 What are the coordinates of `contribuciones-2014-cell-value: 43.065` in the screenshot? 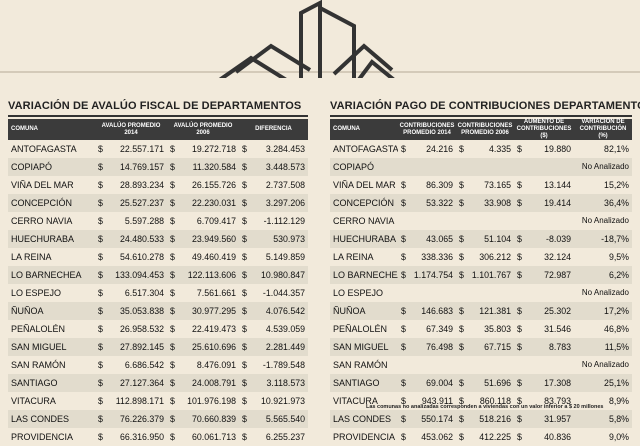 It's located at (439, 239).